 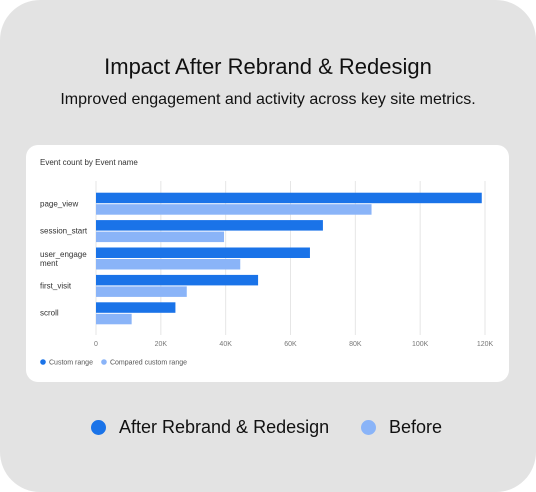 I want to click on y-tick-label: user_engagement, so click(x=63, y=258).